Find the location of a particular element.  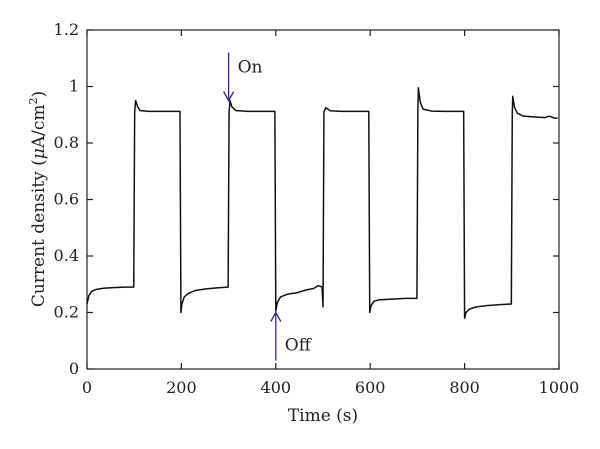

y-tick-label: 0.8 is located at coordinates (66, 142).